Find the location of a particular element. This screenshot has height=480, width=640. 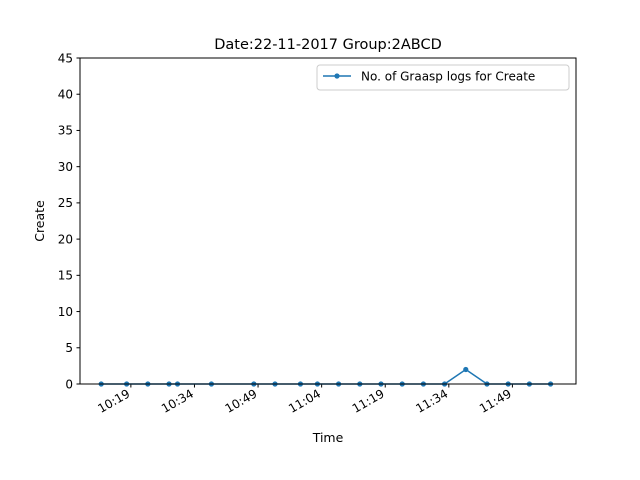

y-tick-label: 10 is located at coordinates (65, 312).